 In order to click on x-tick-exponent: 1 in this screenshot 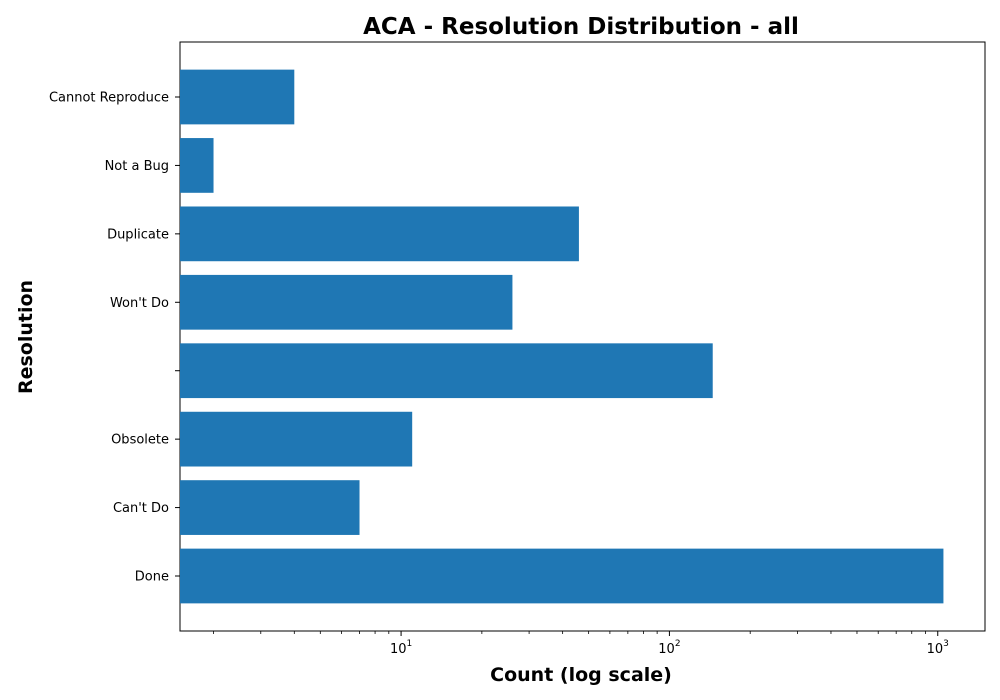, I will do `click(409, 644)`.